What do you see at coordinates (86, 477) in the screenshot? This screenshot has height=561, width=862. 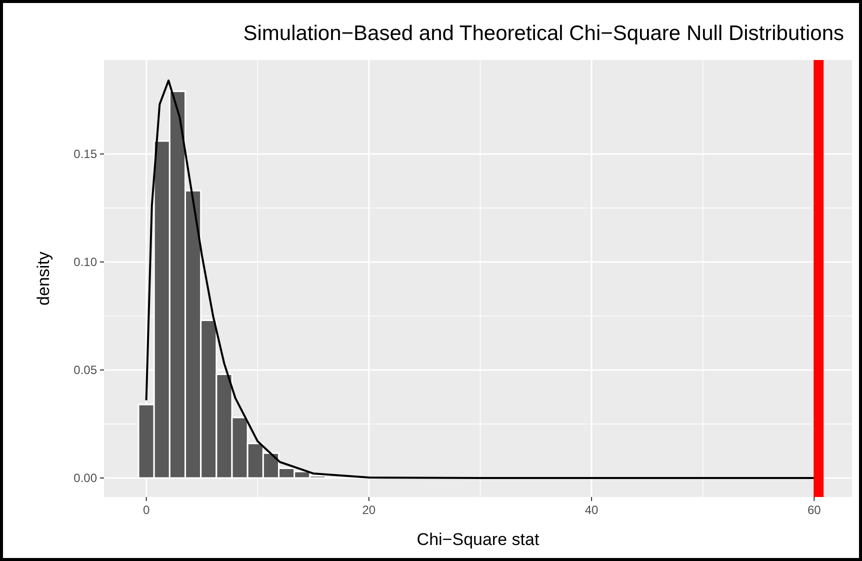 I see `y-tick-label: 0.00` at bounding box center [86, 477].